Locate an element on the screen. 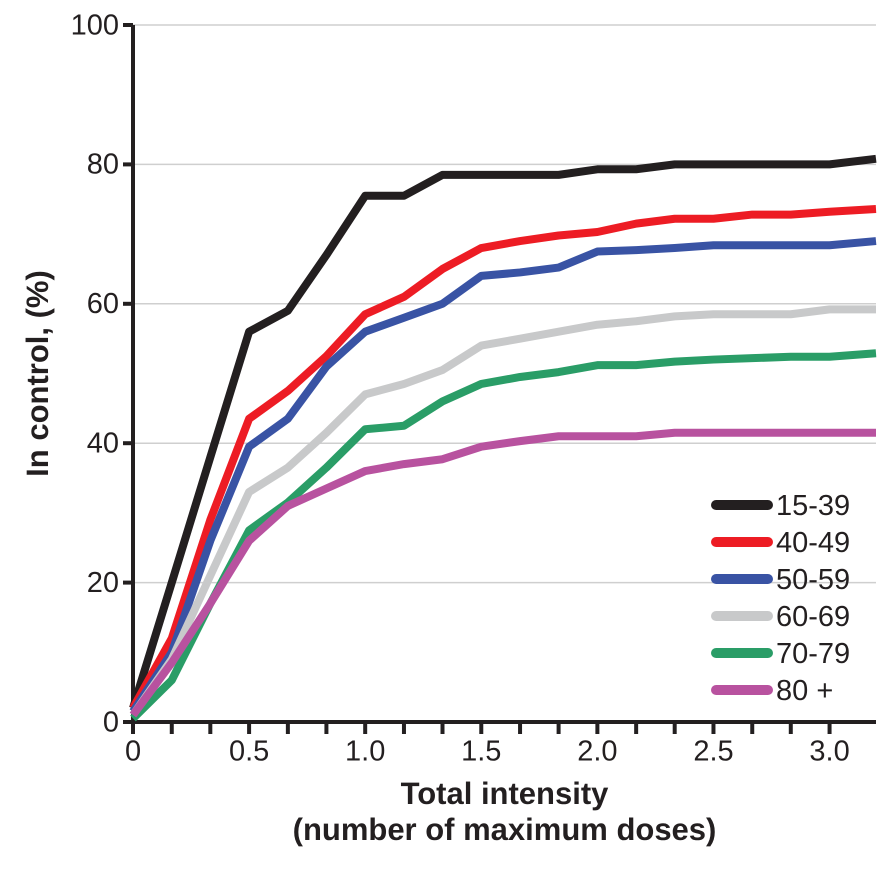 This screenshot has width=889, height=884. legend-label: 15-39 is located at coordinates (813, 506).